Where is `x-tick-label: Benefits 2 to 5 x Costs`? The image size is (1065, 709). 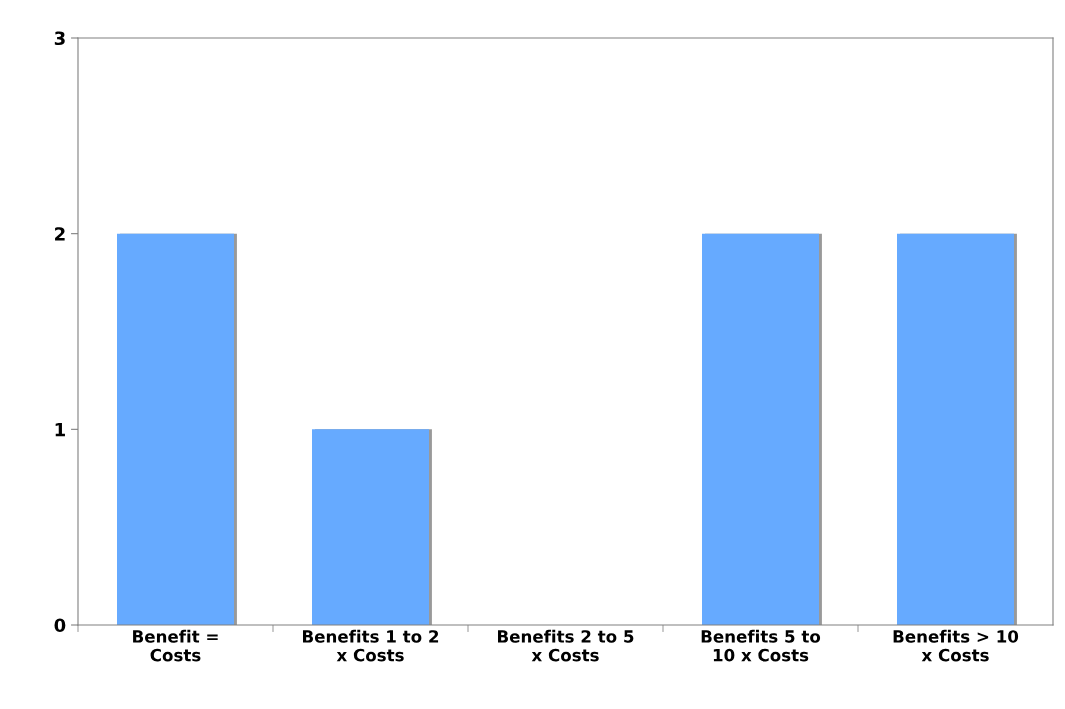 x-tick-label: Benefits 2 to 5 x Costs is located at coordinates (566, 645).